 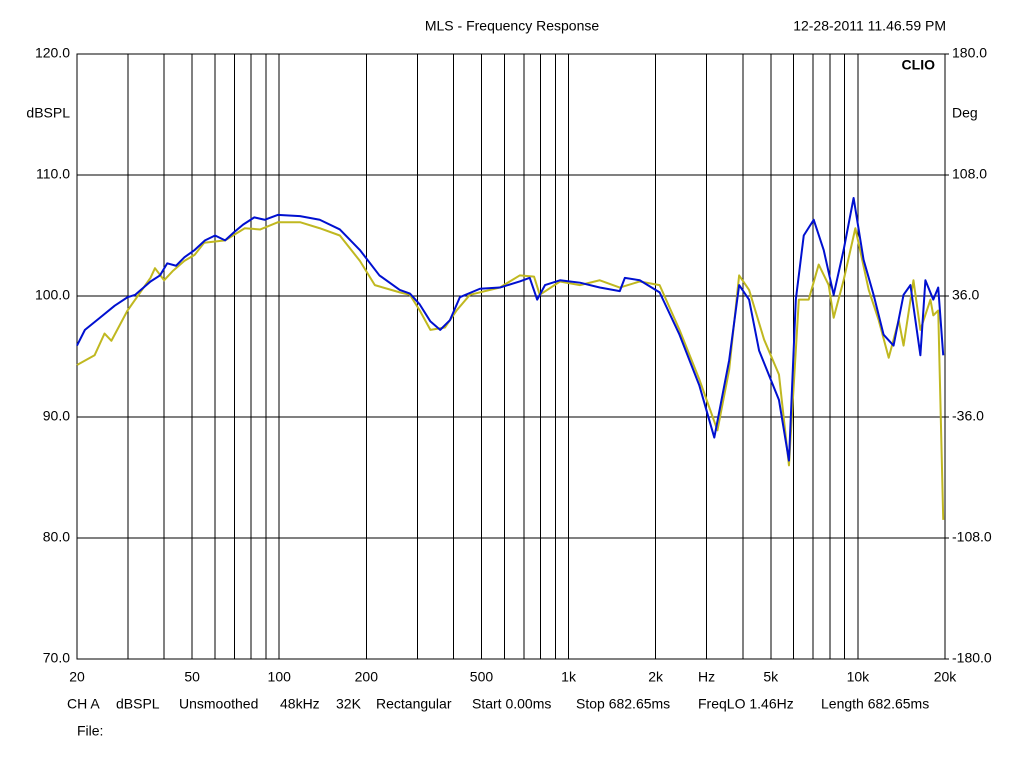 What do you see at coordinates (969, 53) in the screenshot?
I see `y2-tick-label: 180.0` at bounding box center [969, 53].